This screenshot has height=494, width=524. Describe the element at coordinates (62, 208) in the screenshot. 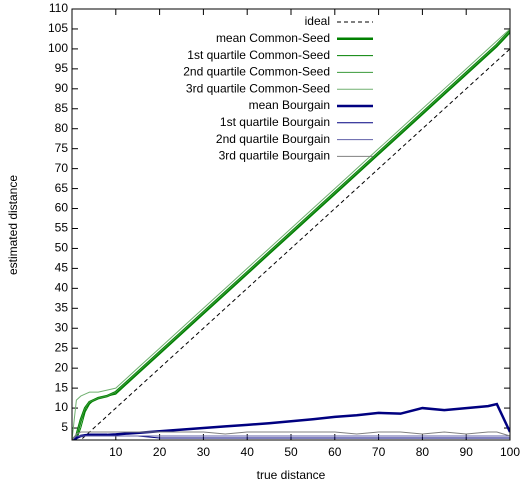

I see `y-tick-label: 60` at that location.